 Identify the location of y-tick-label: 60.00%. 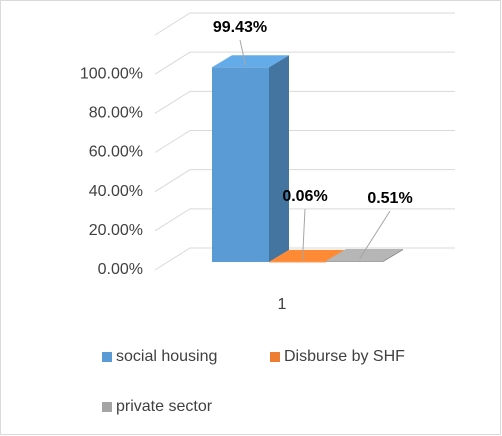
(116, 152).